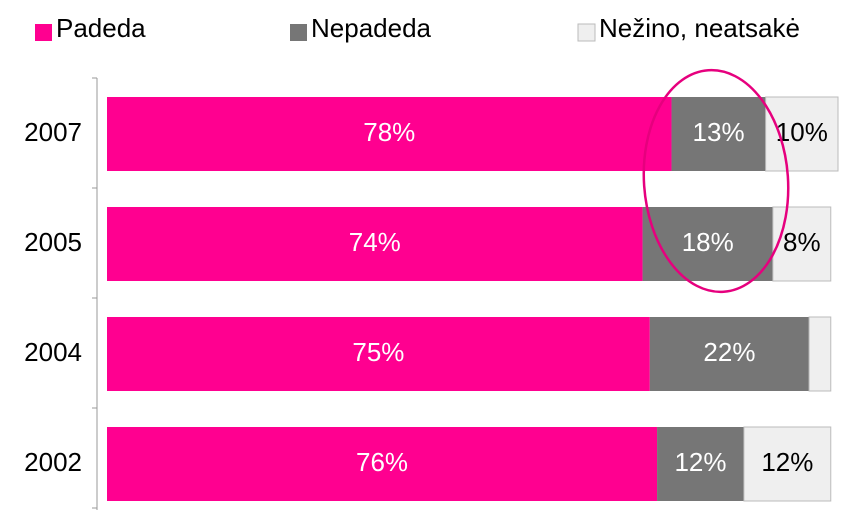  I want to click on y-tick-label: 2004, so click(53, 352).